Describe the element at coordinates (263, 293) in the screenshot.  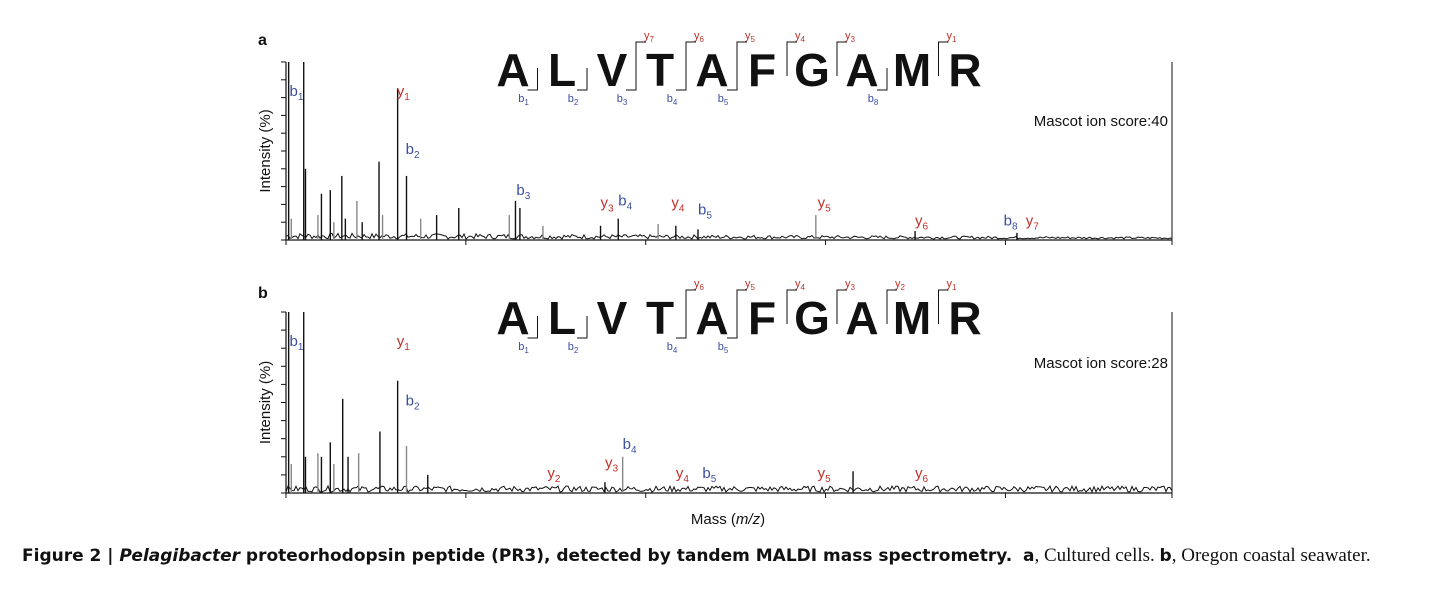
I see `panel-letter-b: b` at that location.